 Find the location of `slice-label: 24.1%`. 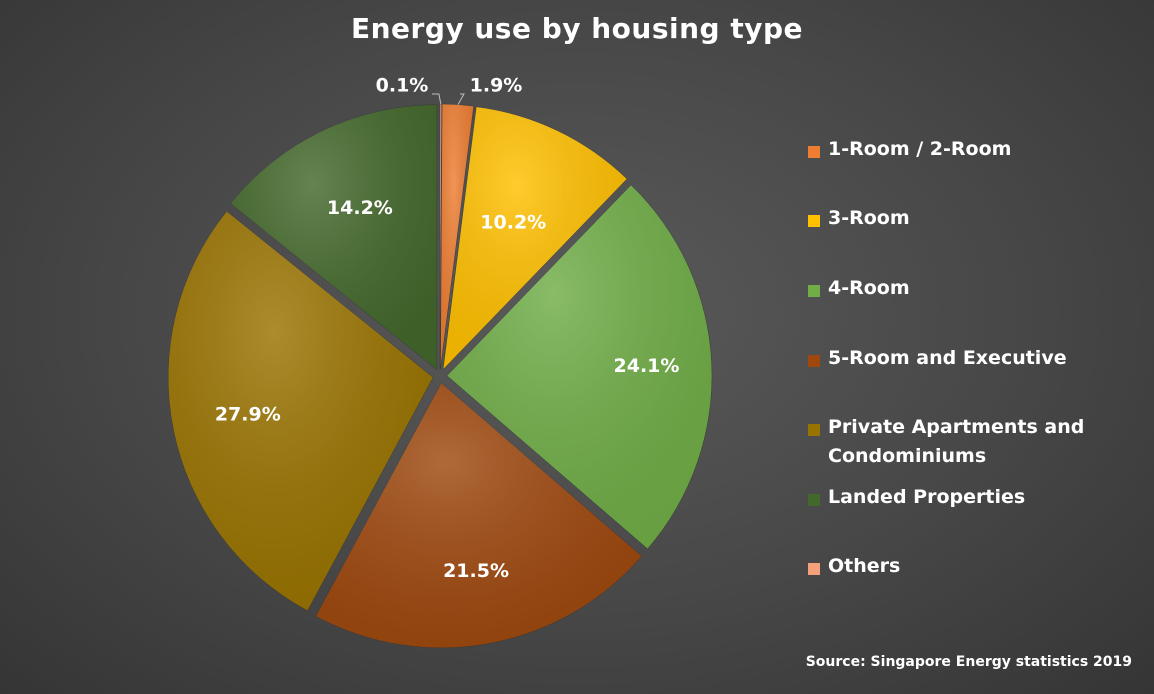

slice-label: 24.1% is located at coordinates (647, 366).